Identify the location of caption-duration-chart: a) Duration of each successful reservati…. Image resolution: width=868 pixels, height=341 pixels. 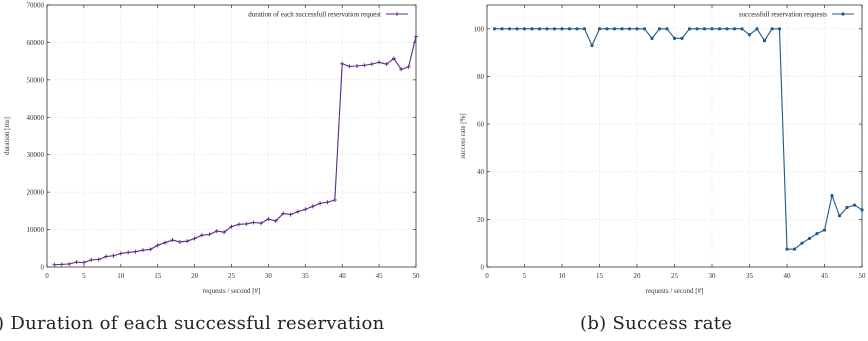
(192, 323).